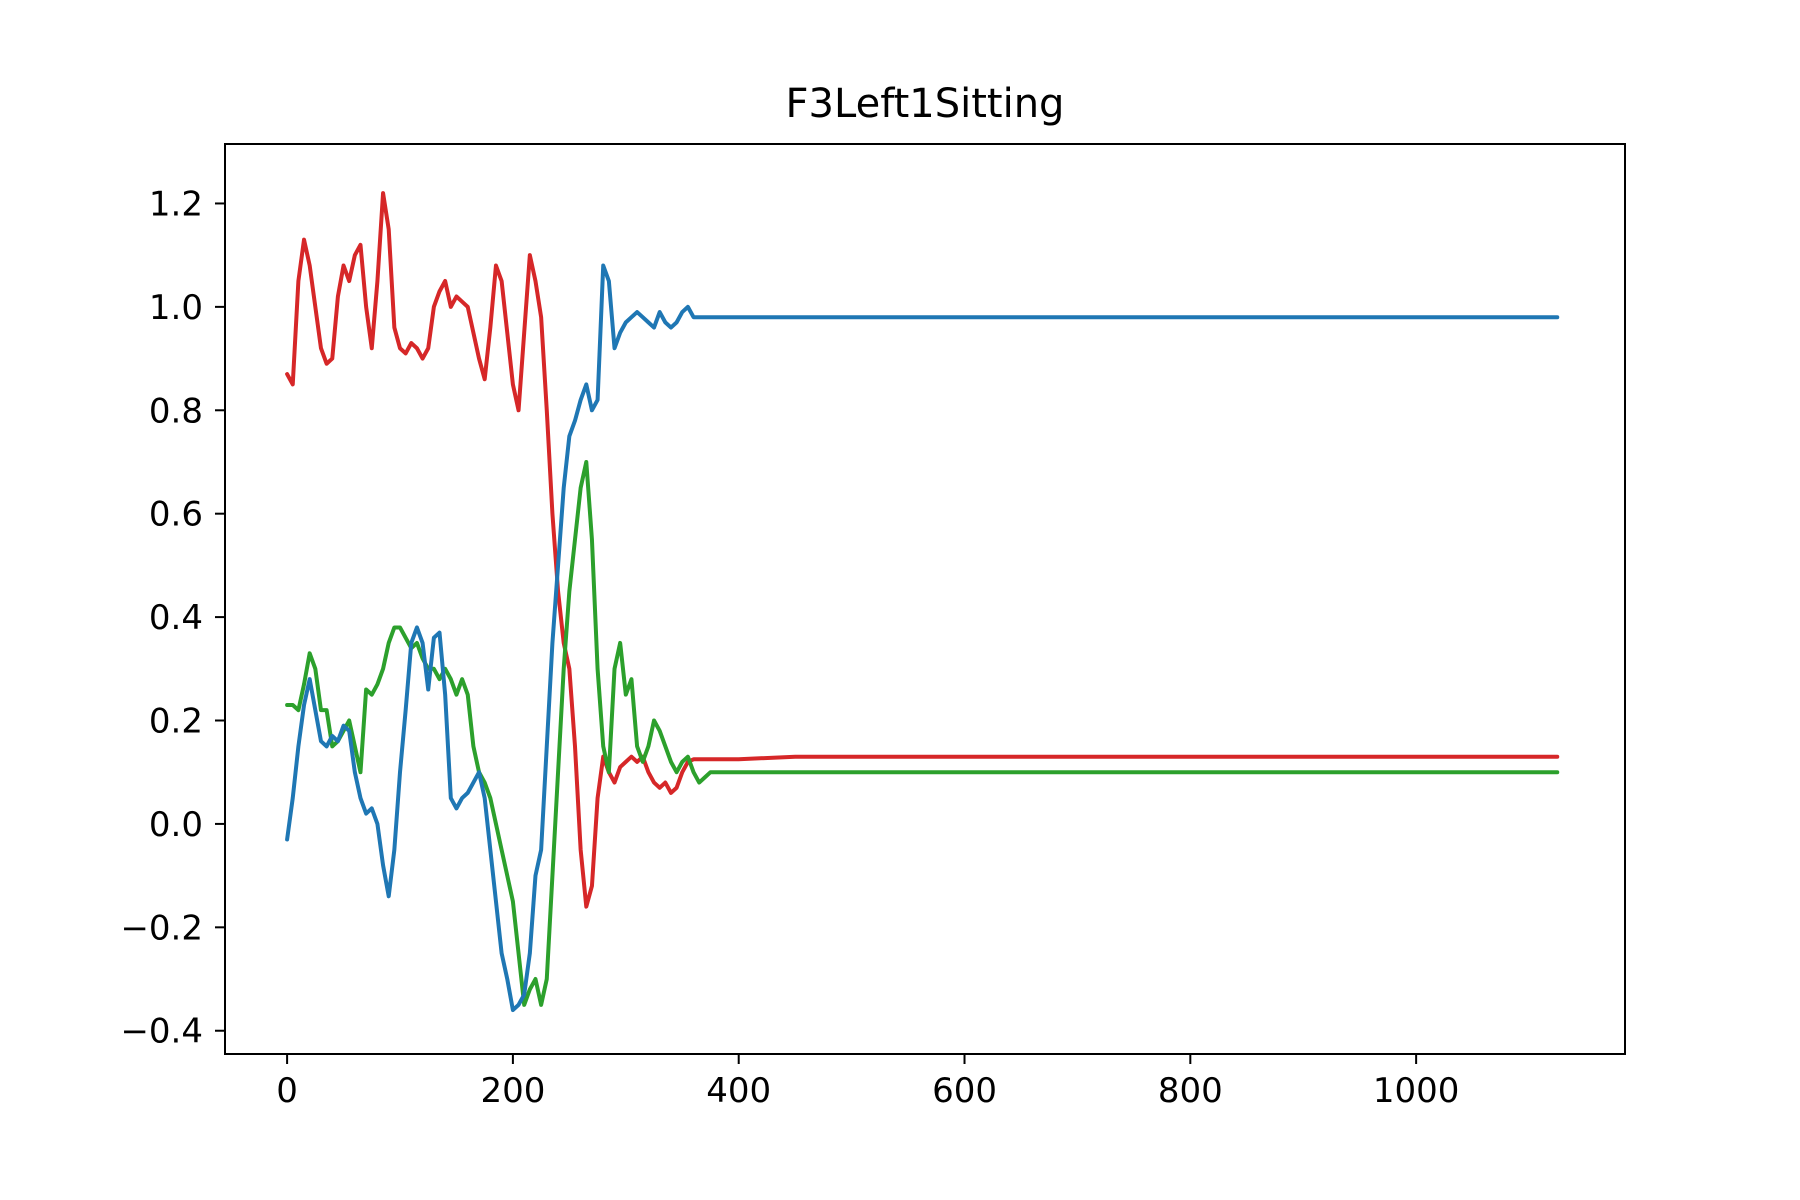 The image size is (1800, 1200). I want to click on x-tick-label: 200, so click(512, 1091).